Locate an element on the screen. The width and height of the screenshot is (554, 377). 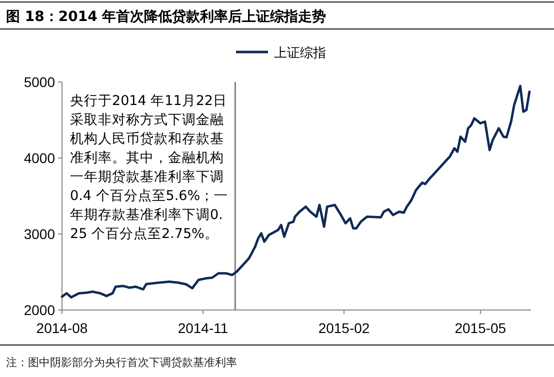
y-tick-label: 5000 is located at coordinates (40, 82).